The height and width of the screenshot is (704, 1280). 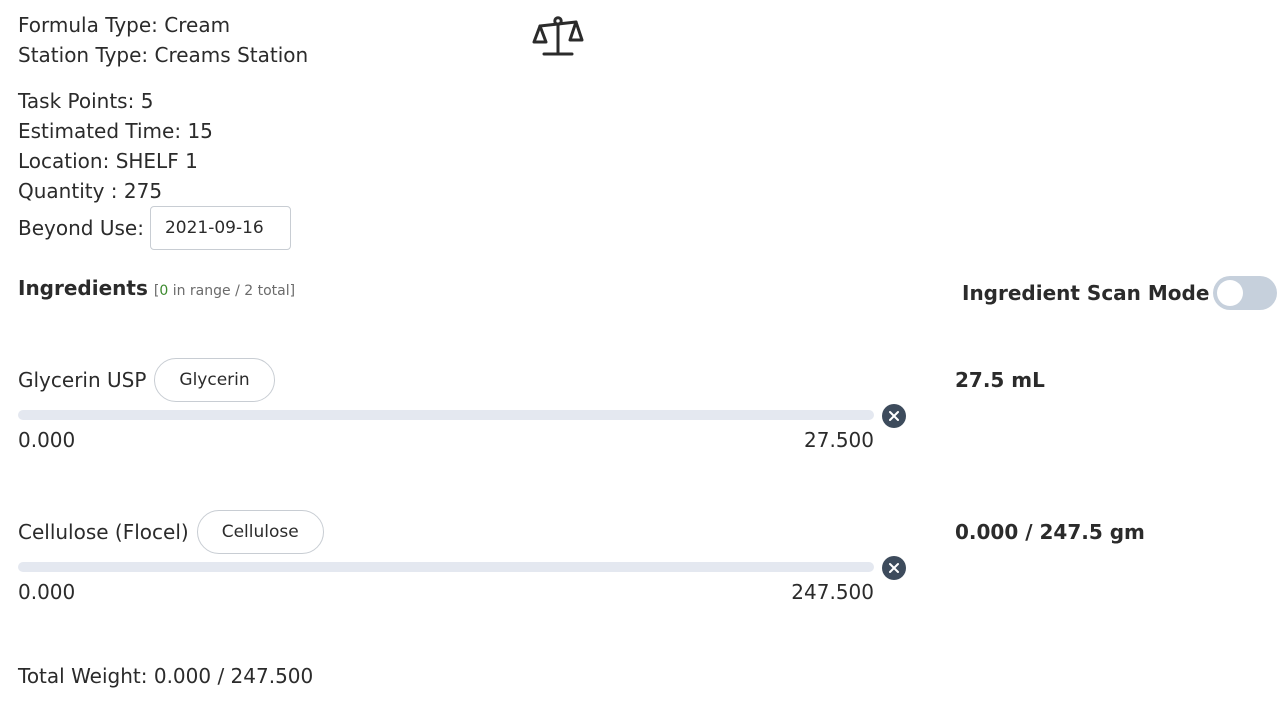 I want to click on ingredient-name: Glycerin USP, so click(x=82, y=380).